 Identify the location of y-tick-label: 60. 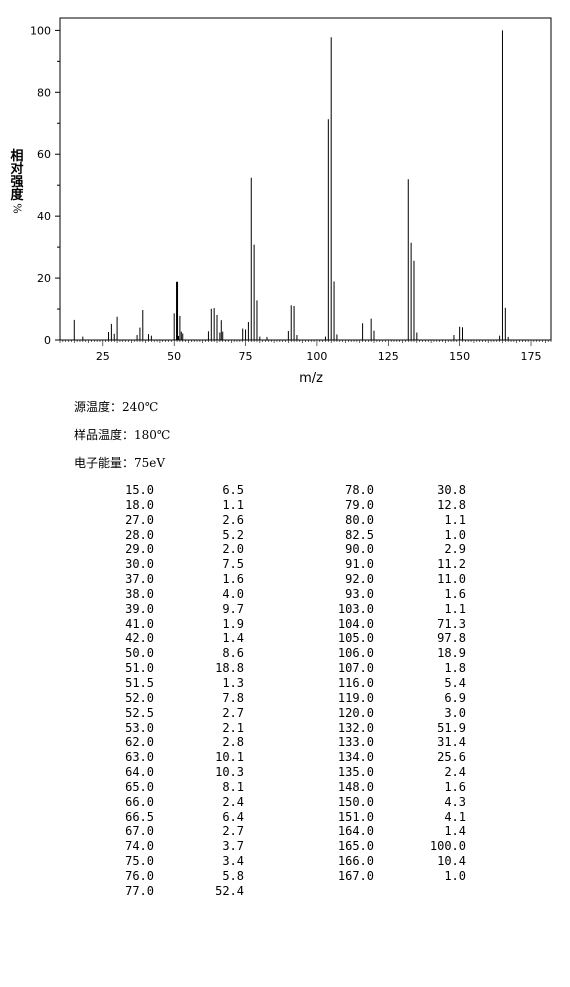
(44, 154).